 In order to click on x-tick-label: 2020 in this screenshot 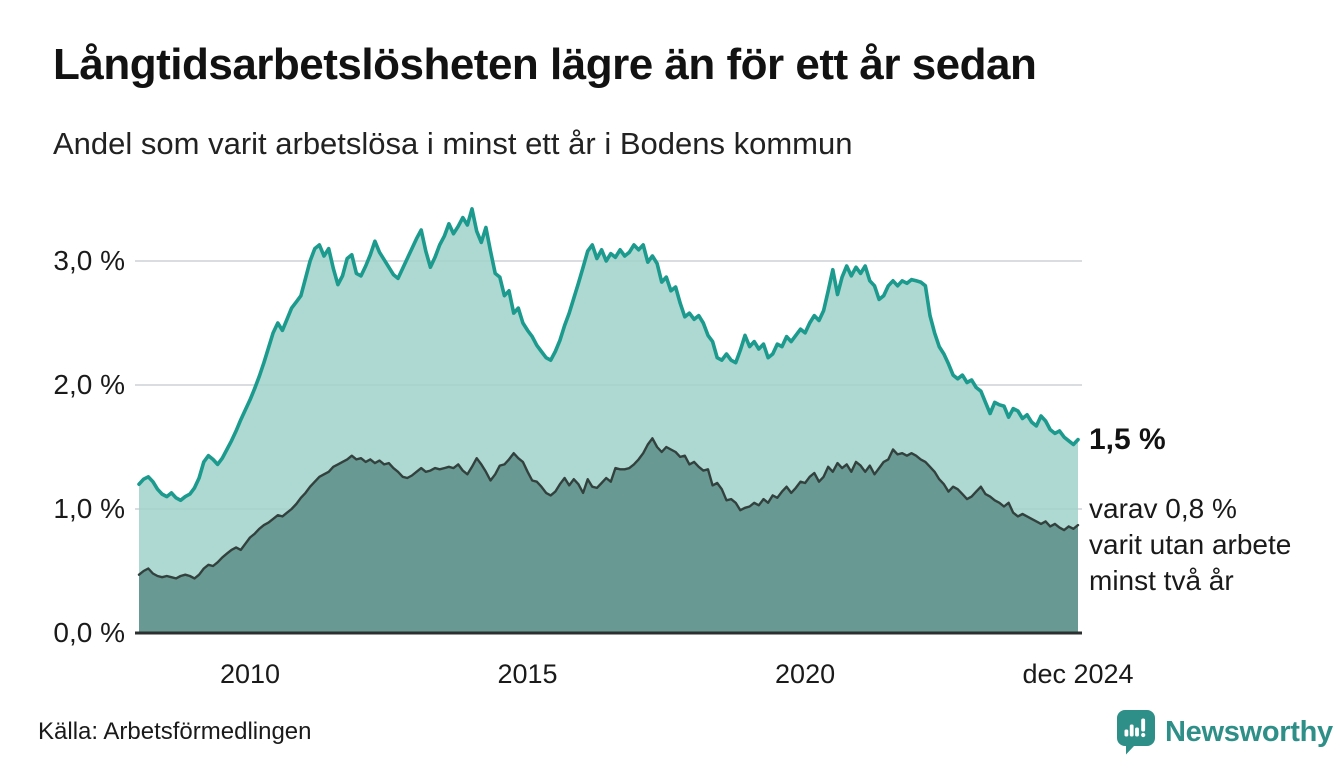, I will do `click(805, 674)`.